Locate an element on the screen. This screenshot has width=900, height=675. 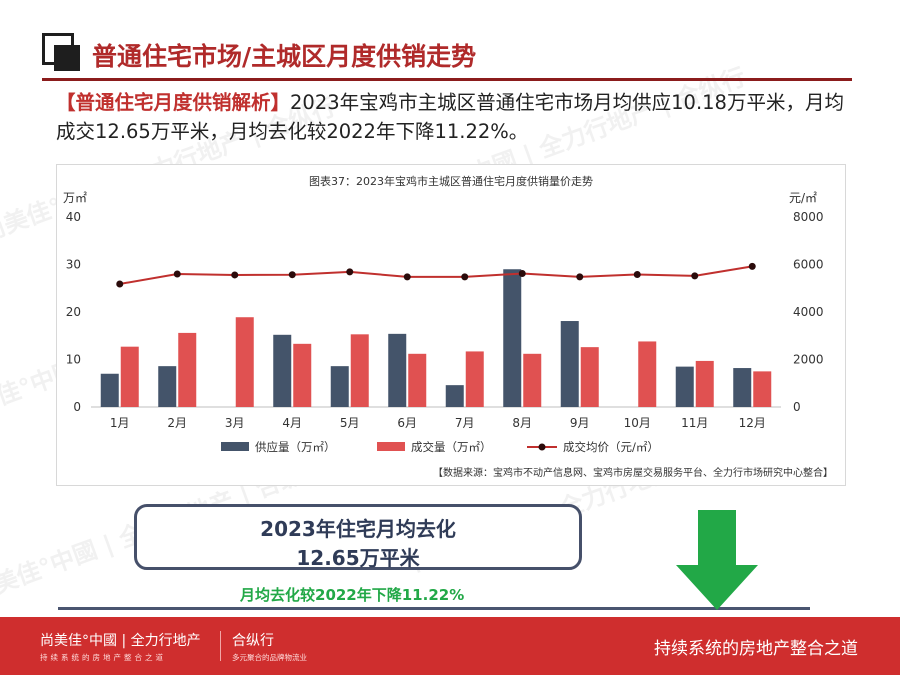
right-tick-label: 6000 is located at coordinates (808, 265).